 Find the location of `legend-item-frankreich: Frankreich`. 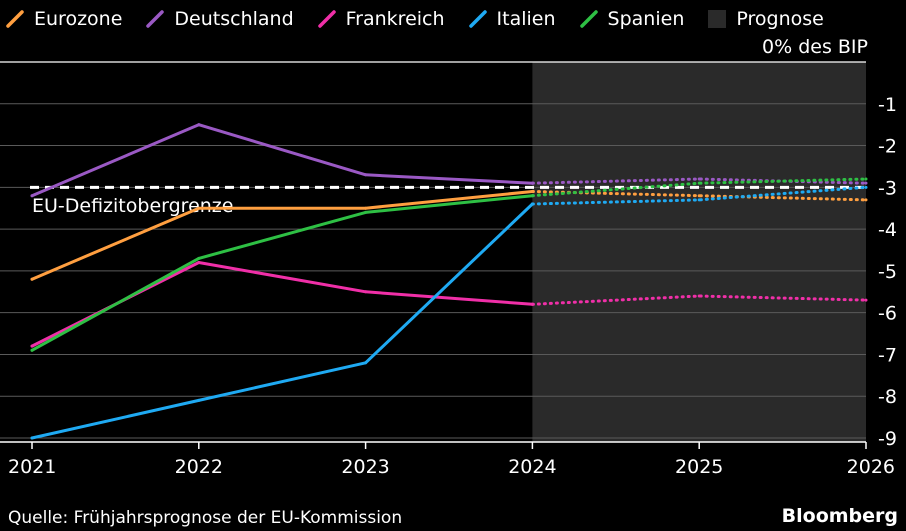

legend-item-frankreich: Frankreich is located at coordinates (381, 19).